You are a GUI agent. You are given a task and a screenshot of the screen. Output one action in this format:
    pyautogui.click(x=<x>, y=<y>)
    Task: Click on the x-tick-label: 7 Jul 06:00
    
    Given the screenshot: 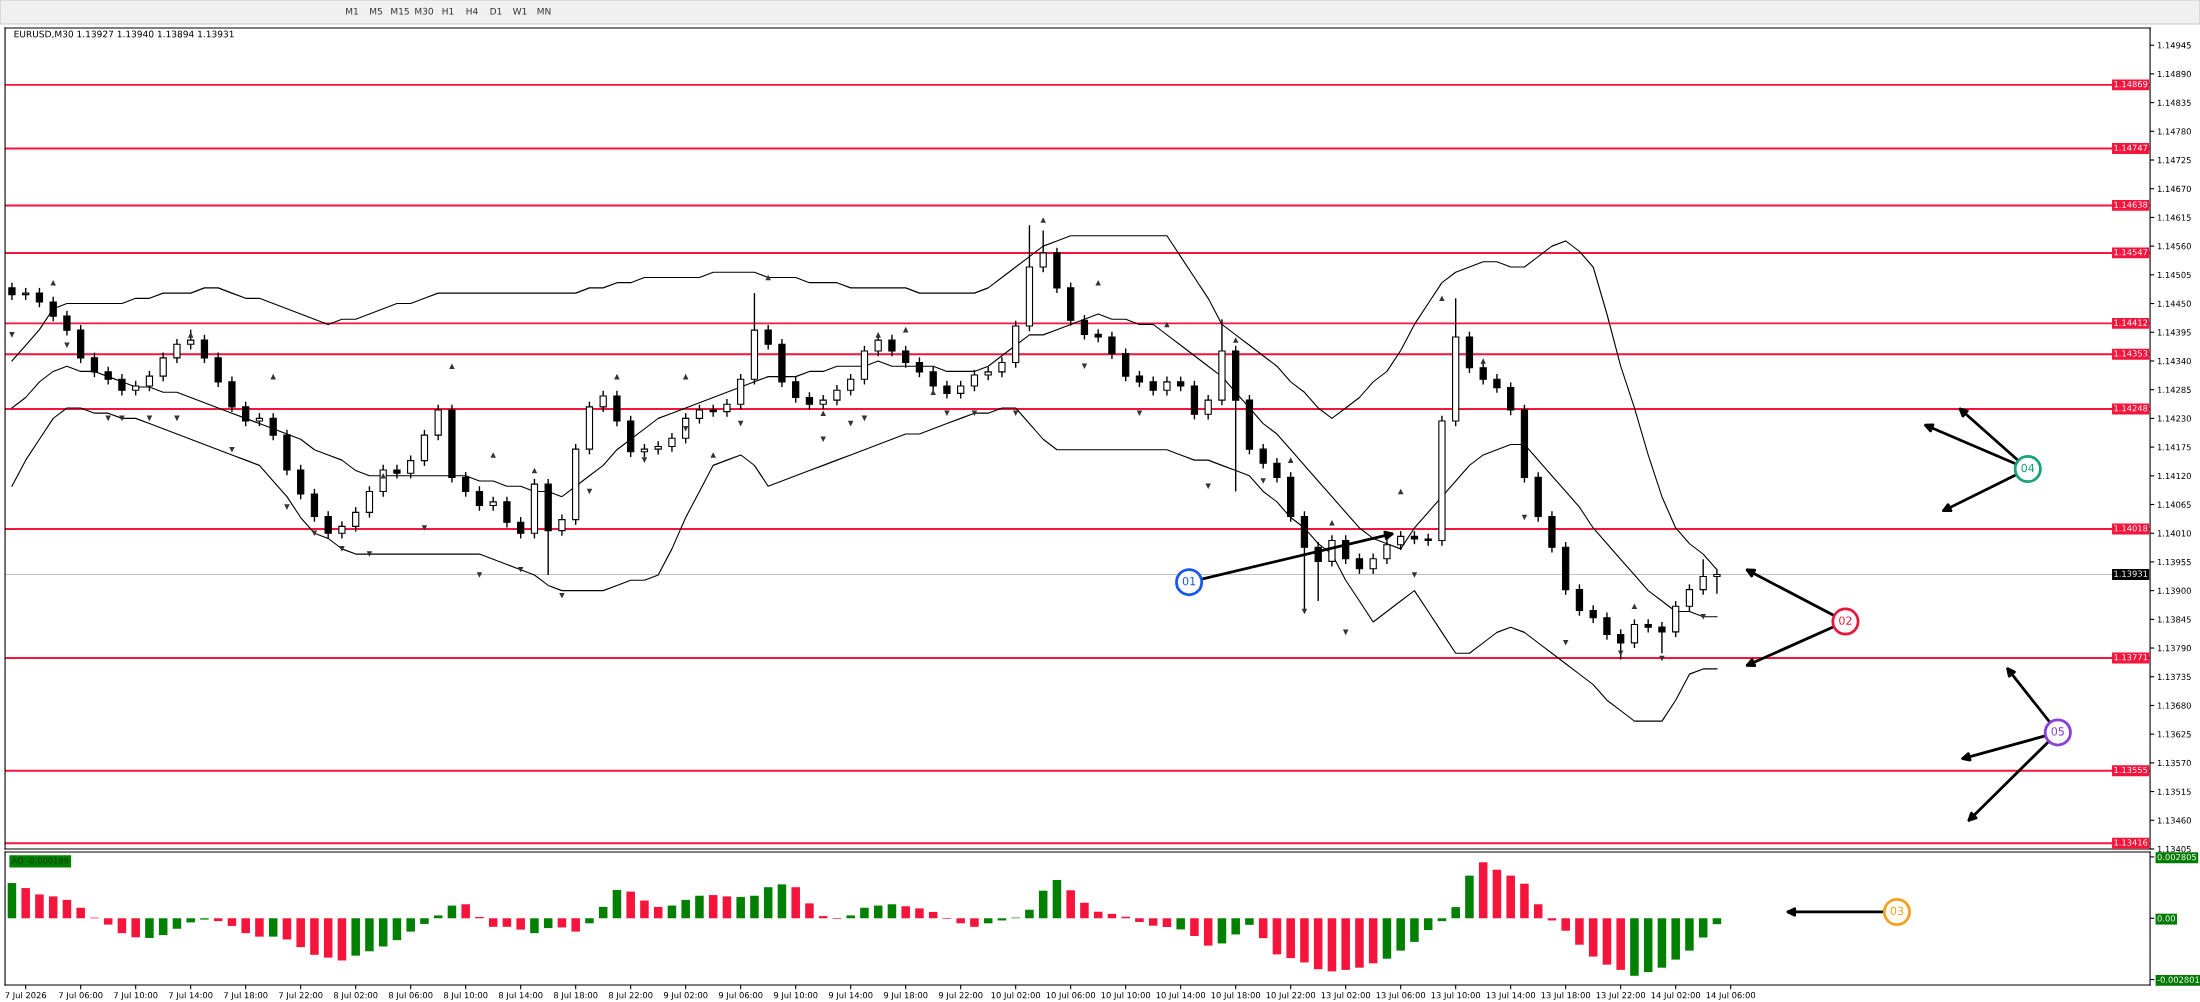 What is the action you would take?
    pyautogui.click(x=81, y=995)
    